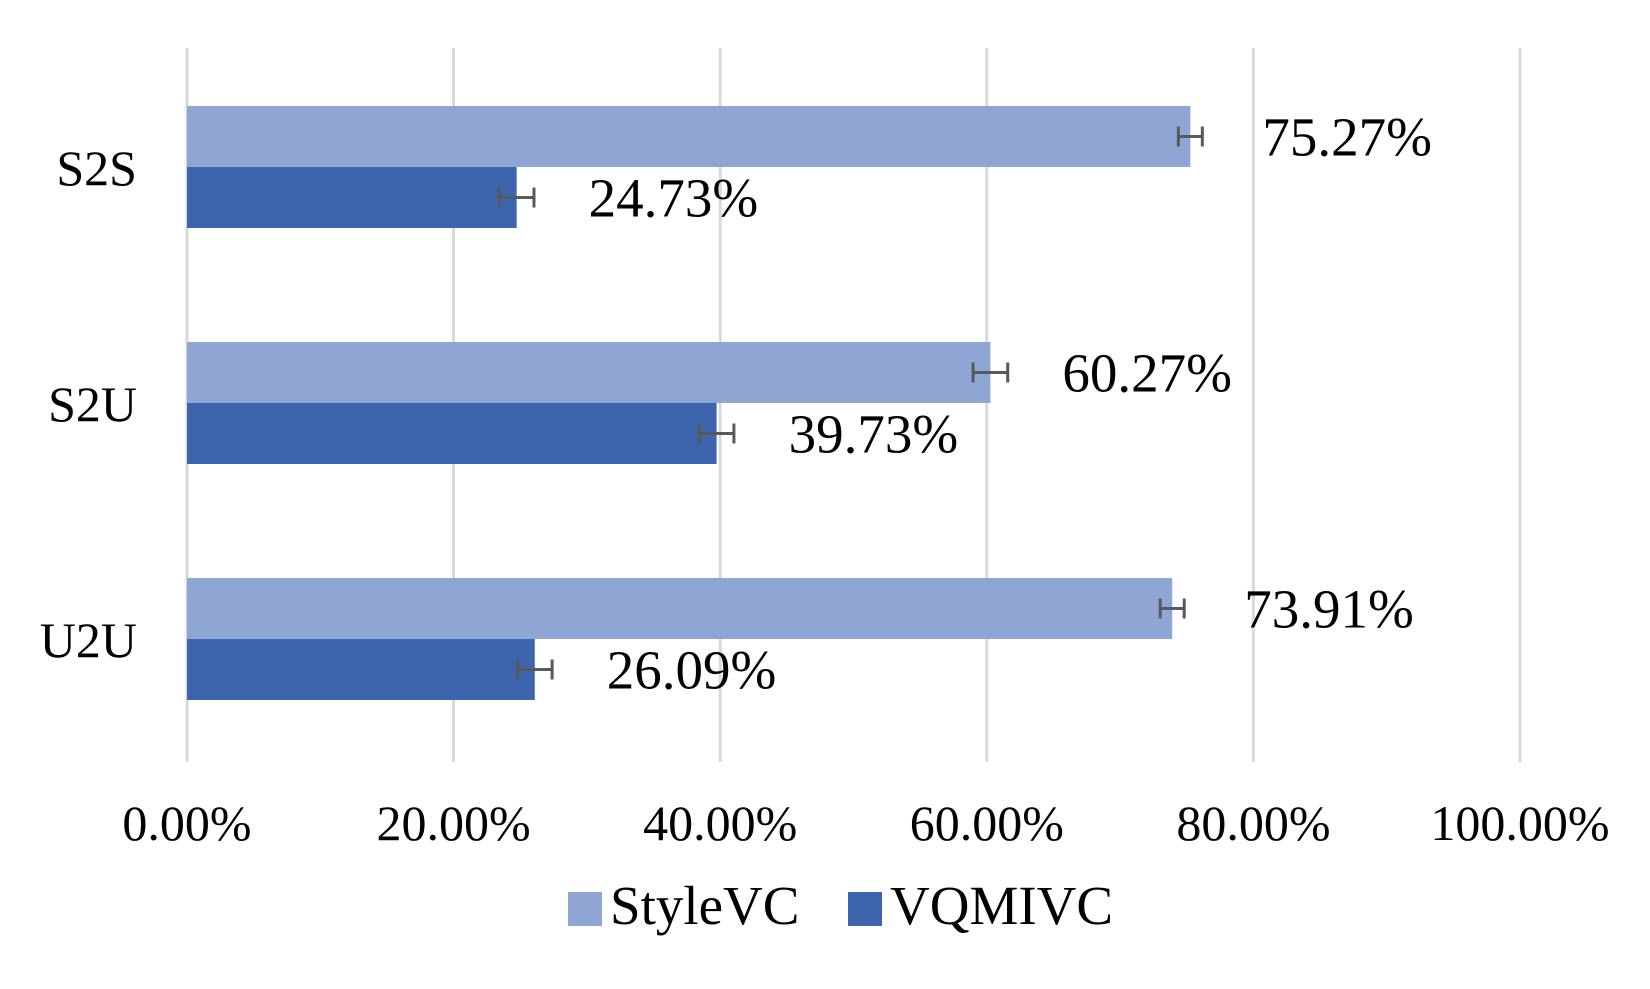 This screenshot has width=1650, height=989. What do you see at coordinates (692, 670) in the screenshot?
I see `data-label: 26.09%` at bounding box center [692, 670].